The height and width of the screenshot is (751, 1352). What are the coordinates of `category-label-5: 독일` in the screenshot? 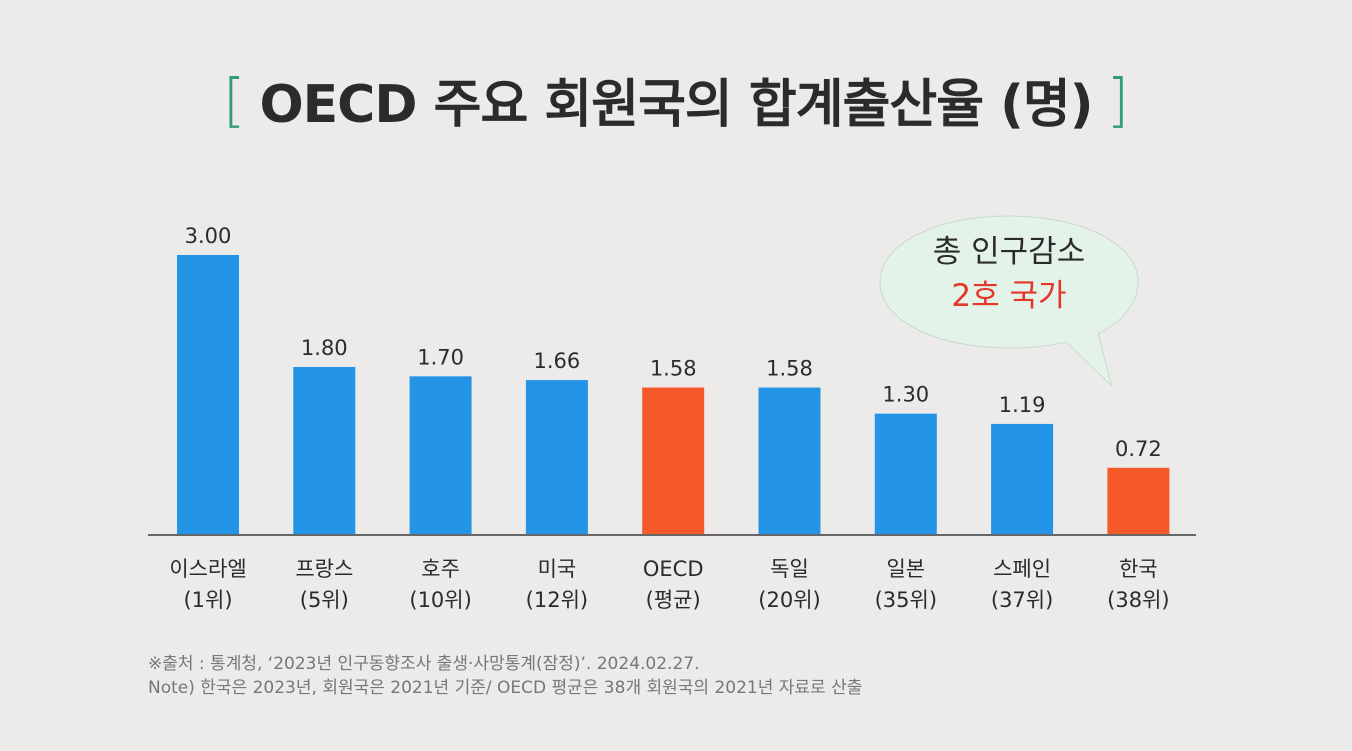 It's located at (789, 569).